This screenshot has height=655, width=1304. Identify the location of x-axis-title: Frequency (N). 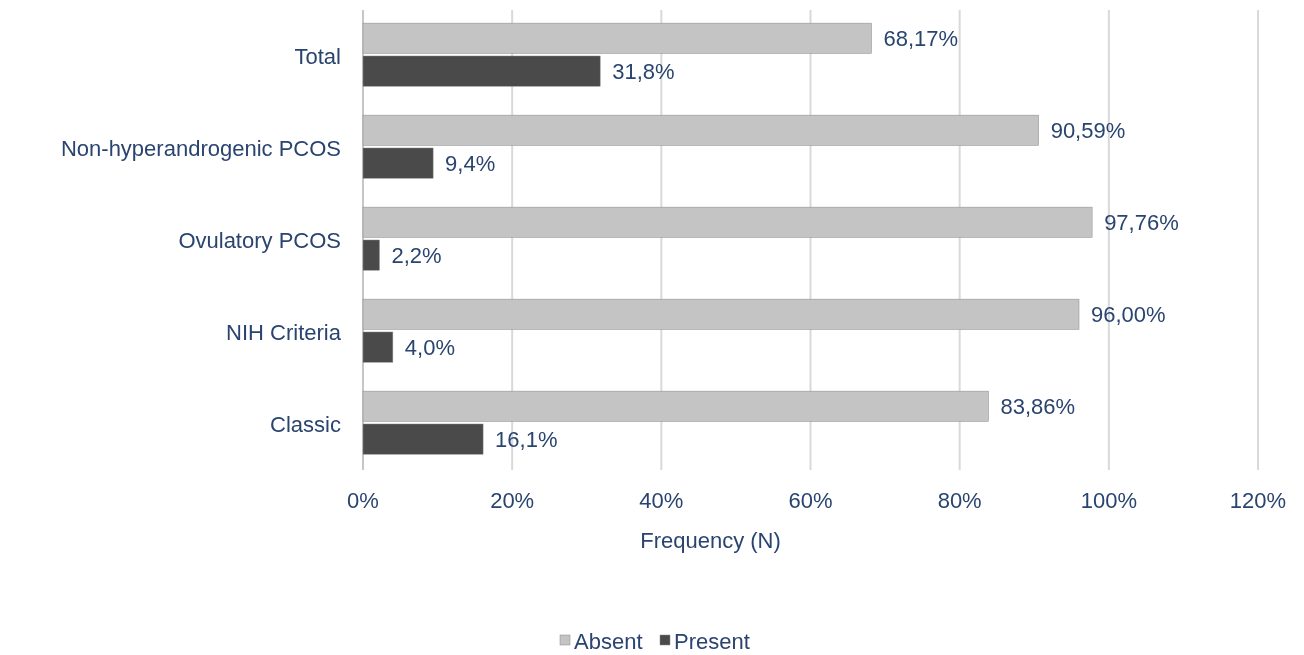
(710, 540).